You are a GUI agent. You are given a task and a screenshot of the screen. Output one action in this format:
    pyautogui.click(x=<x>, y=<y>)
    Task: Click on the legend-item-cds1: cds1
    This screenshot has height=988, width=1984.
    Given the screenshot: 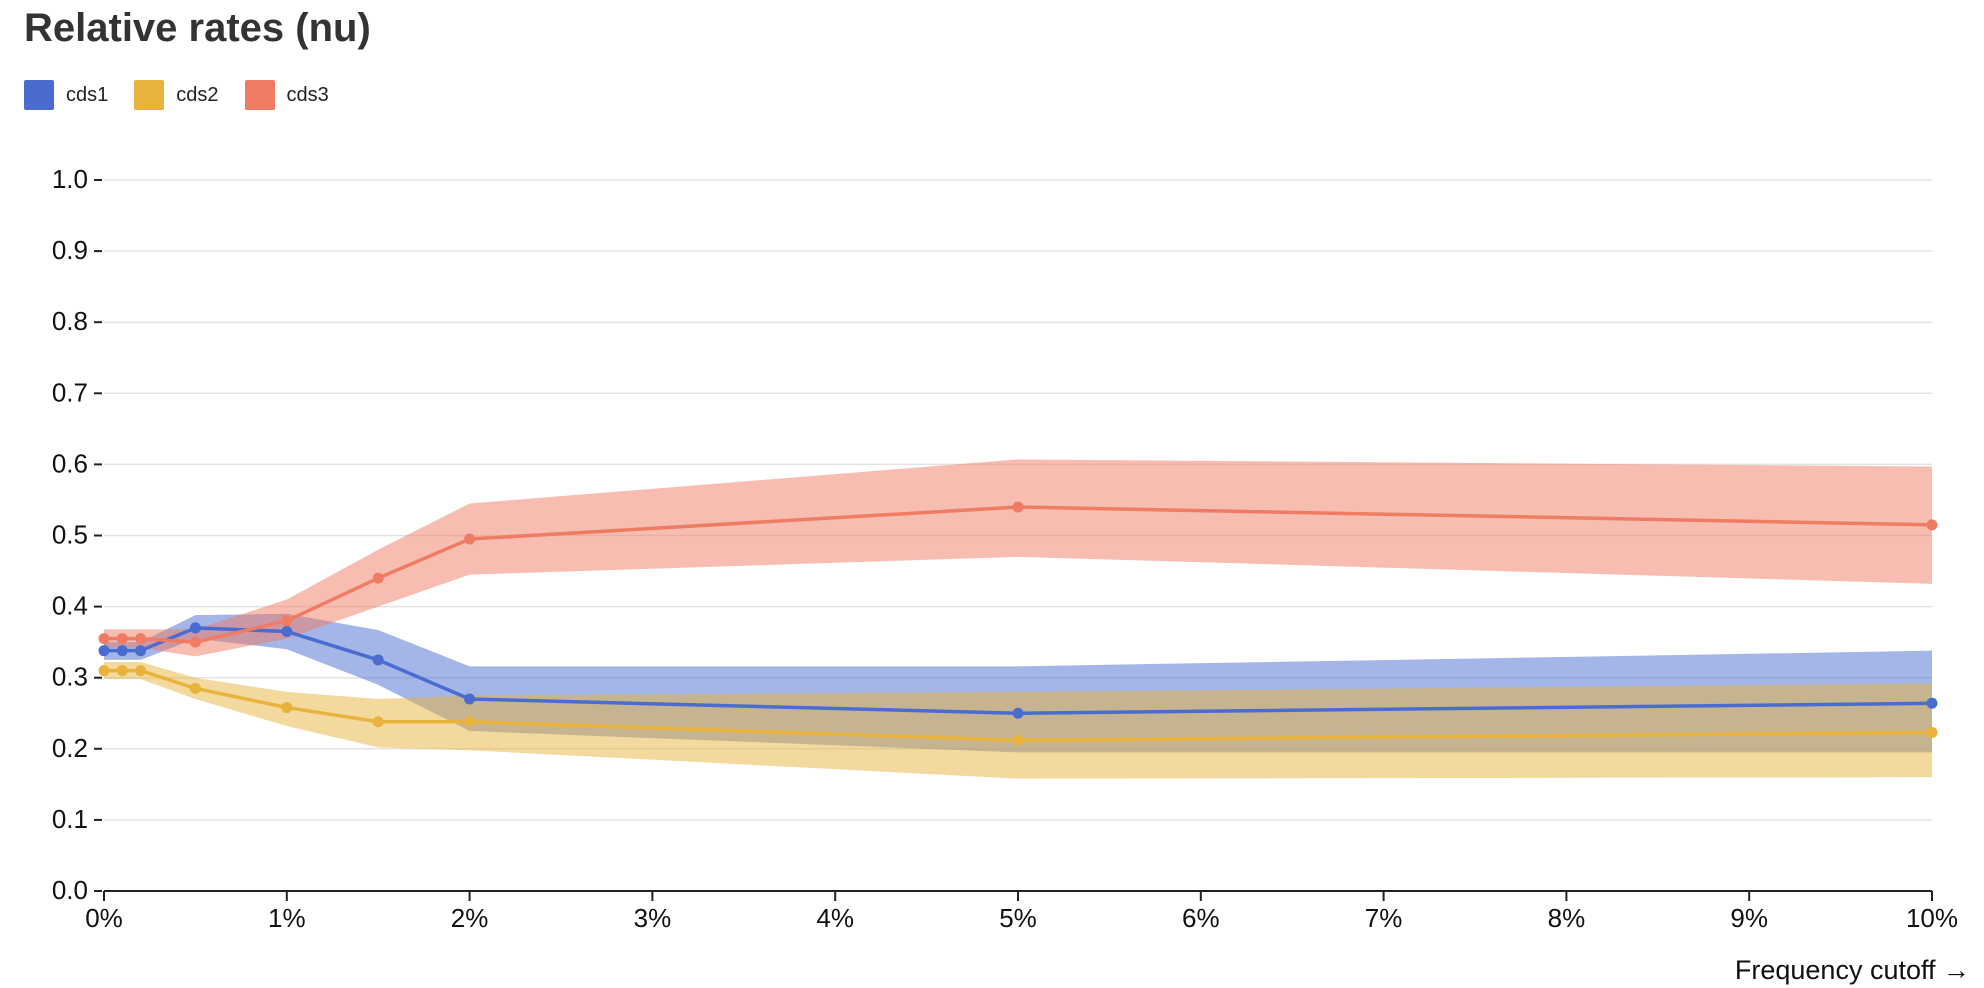 What is the action you would take?
    pyautogui.click(x=66, y=95)
    